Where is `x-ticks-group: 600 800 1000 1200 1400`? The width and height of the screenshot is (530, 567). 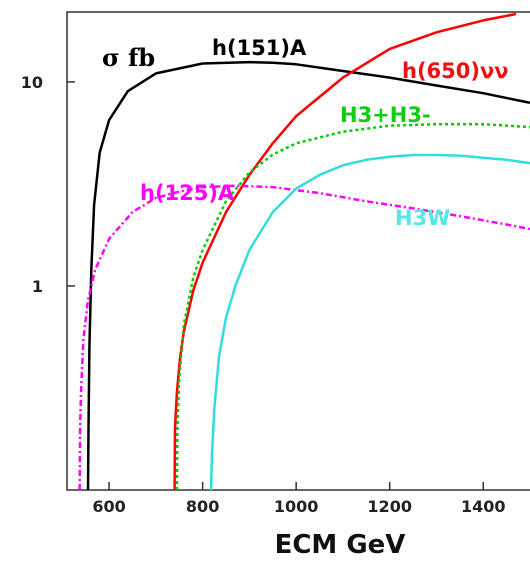
x-ticks-group: 600 800 1000 1200 1400 is located at coordinates (298, 499).